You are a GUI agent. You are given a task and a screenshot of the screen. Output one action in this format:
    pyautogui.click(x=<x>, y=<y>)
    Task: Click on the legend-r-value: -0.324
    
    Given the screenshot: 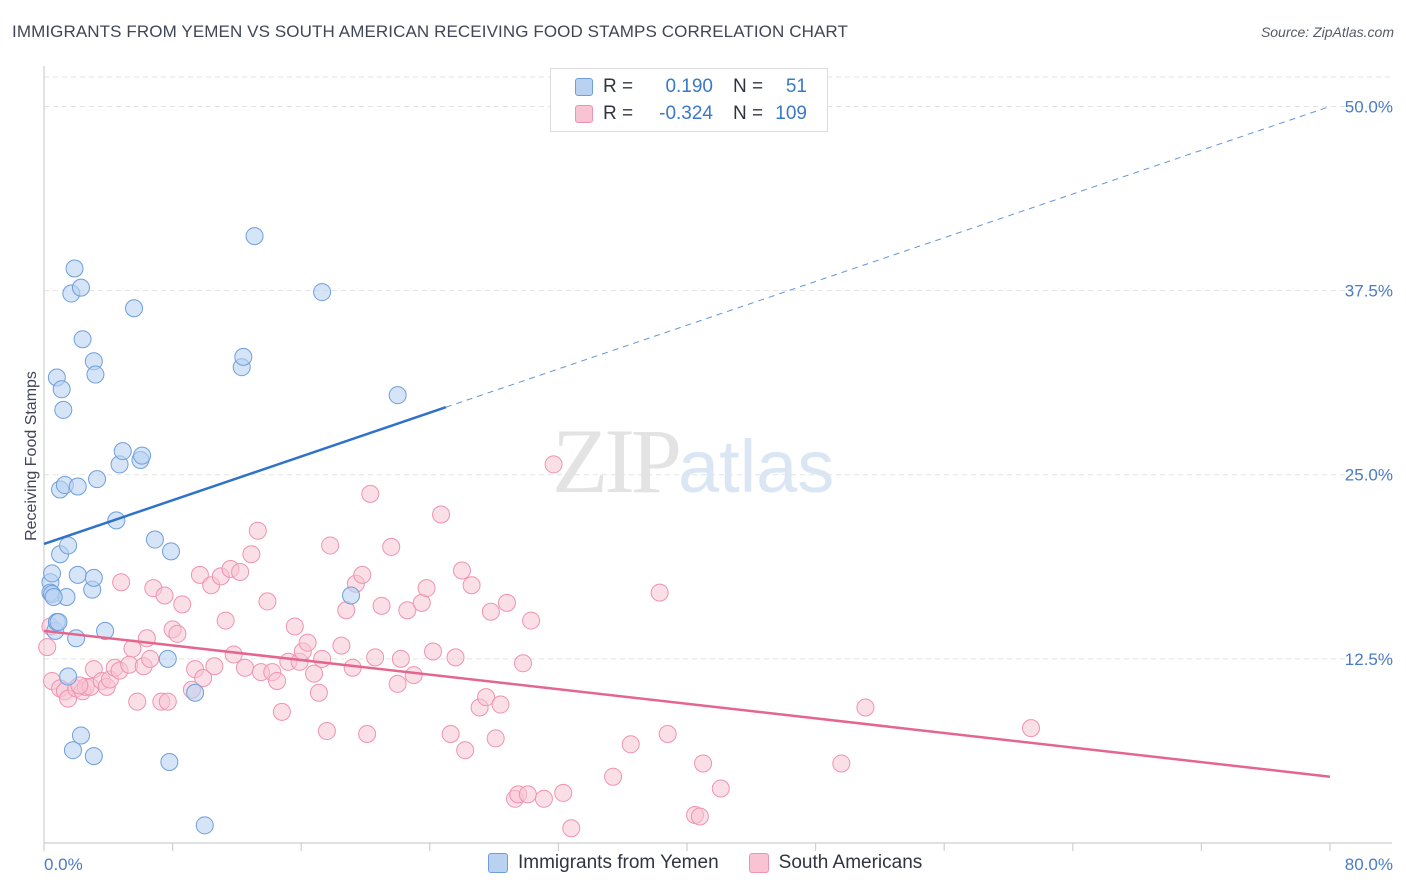 What is the action you would take?
    pyautogui.click(x=686, y=113)
    